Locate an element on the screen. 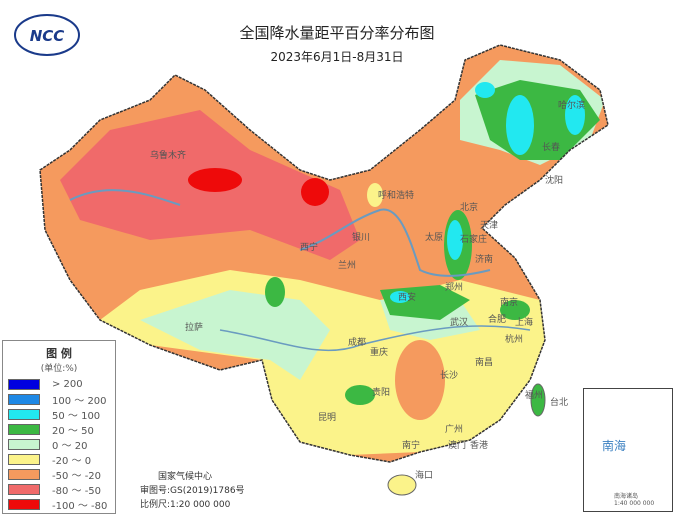  inset-title: 南海 is located at coordinates (614, 446).